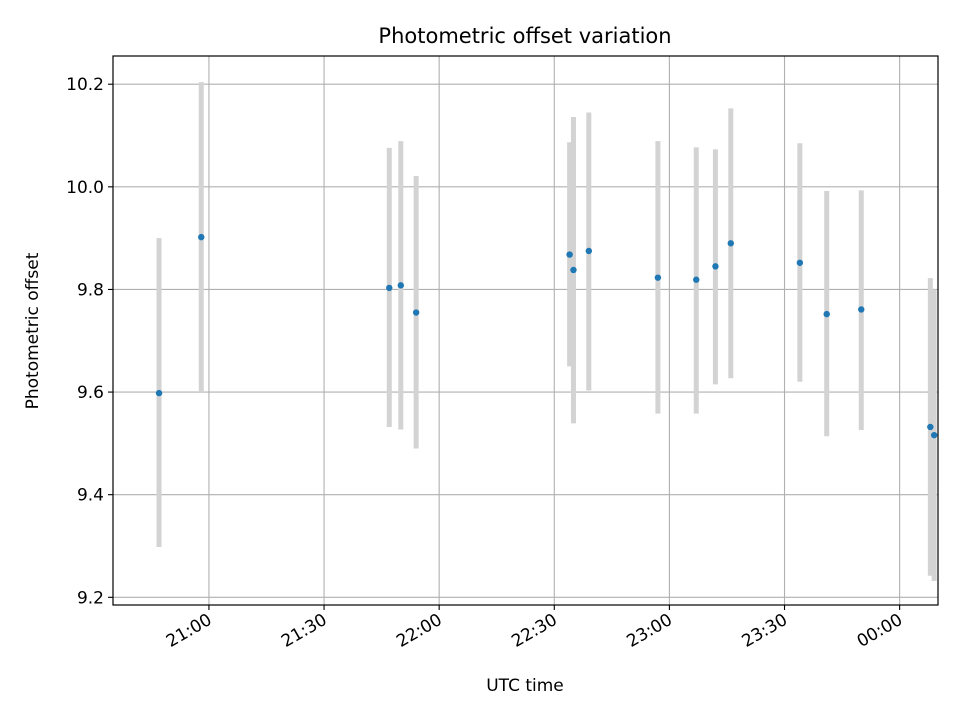  Describe the element at coordinates (33, 330) in the screenshot. I see `y-axis-title: Photometric offset` at that location.